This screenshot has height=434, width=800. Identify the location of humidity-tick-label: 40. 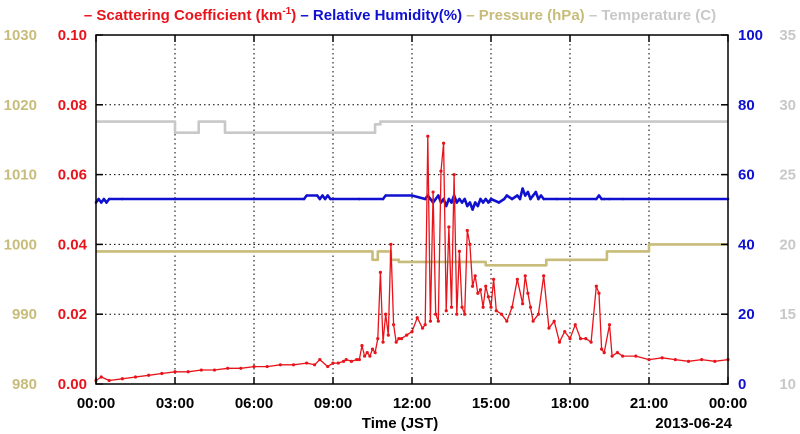
(746, 244).